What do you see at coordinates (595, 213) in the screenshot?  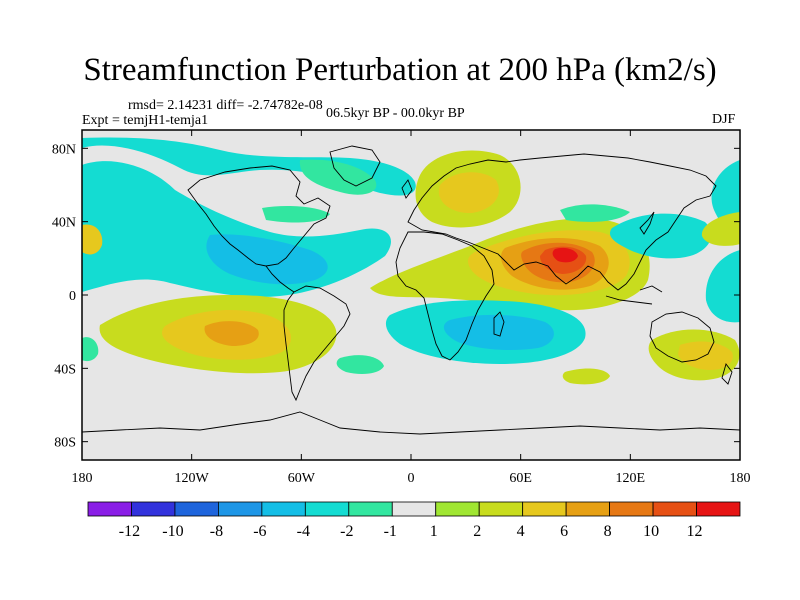 I see `contour-neg1-siberia` at bounding box center [595, 213].